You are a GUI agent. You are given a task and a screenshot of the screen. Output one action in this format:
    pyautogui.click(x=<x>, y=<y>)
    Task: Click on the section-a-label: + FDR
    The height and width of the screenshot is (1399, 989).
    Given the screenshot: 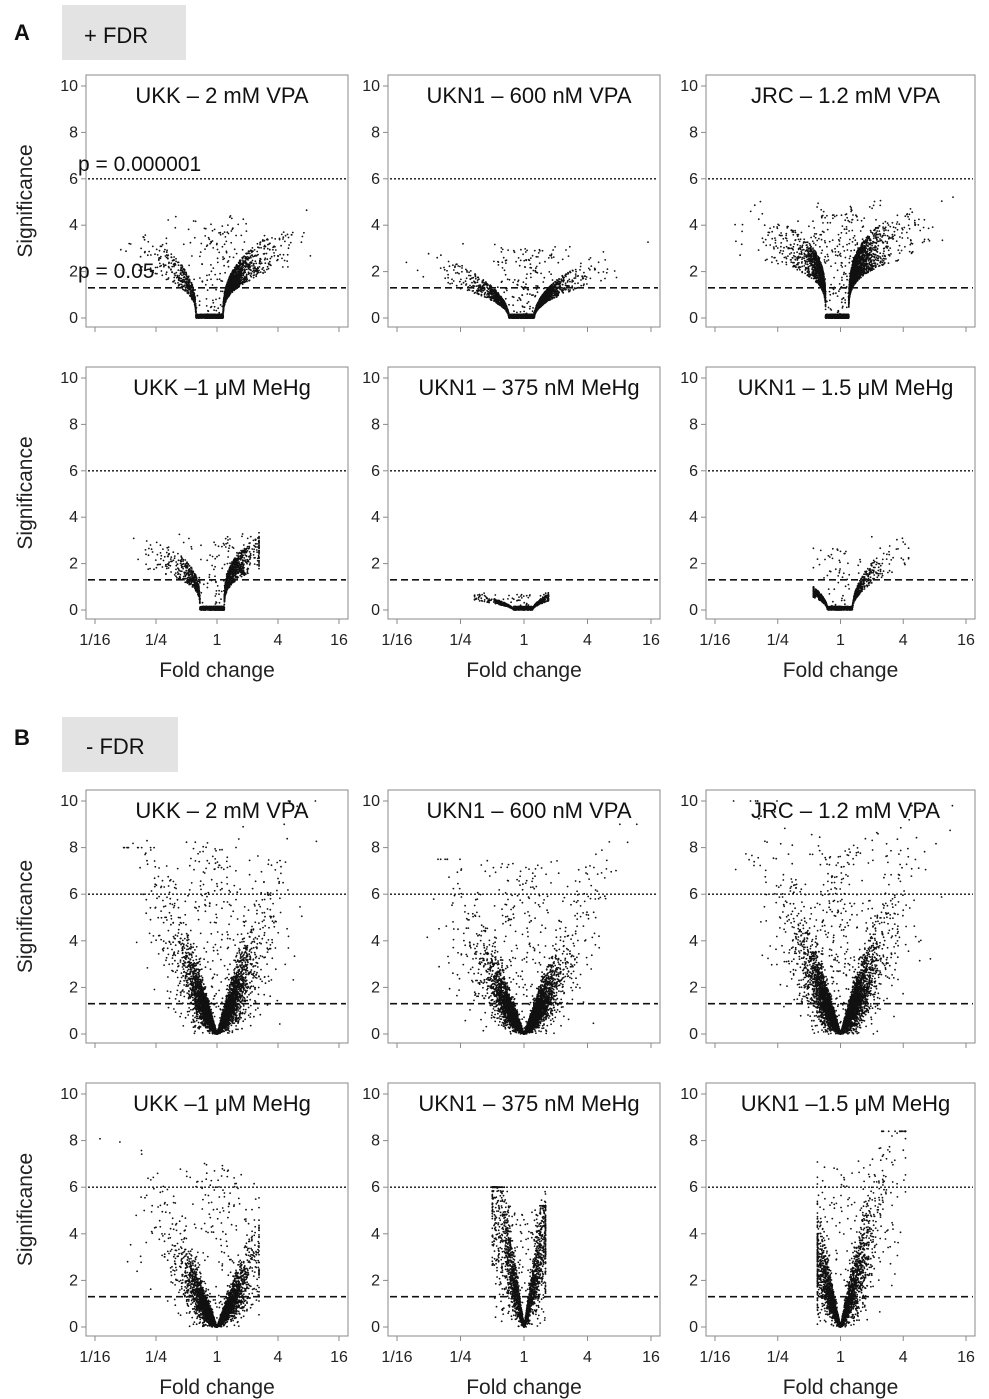 What is the action you would take?
    pyautogui.click(x=116, y=35)
    